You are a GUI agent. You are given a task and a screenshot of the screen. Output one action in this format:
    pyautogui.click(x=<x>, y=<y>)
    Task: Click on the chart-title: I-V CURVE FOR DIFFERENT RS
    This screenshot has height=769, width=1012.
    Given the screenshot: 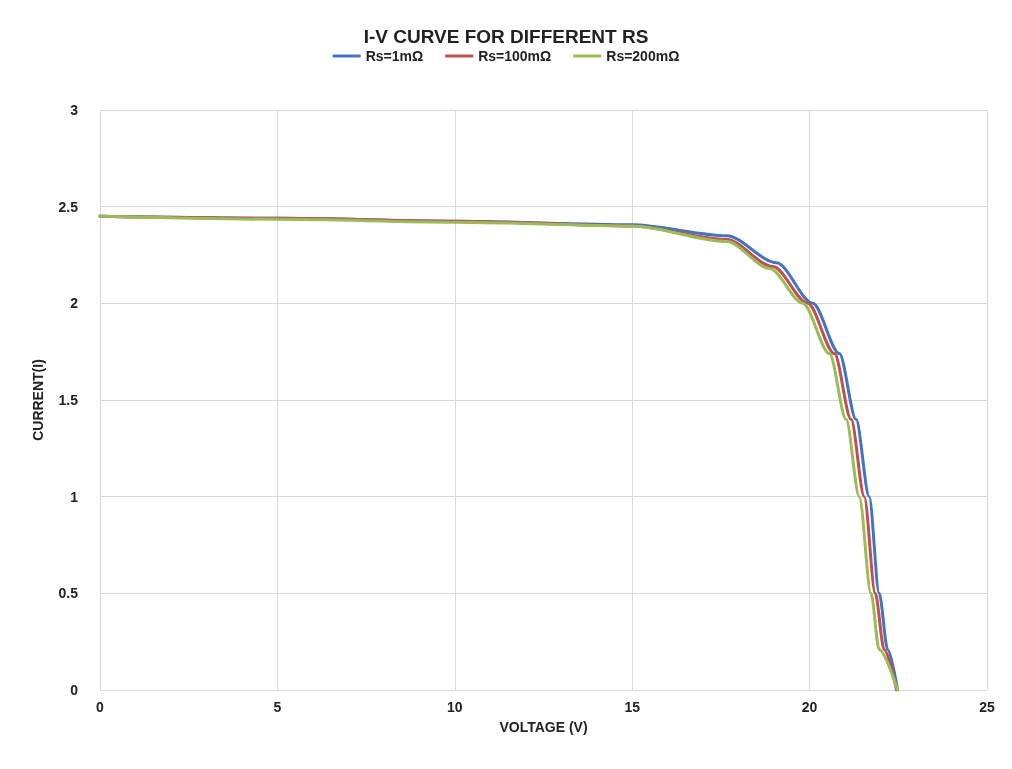 What is the action you would take?
    pyautogui.click(x=506, y=36)
    